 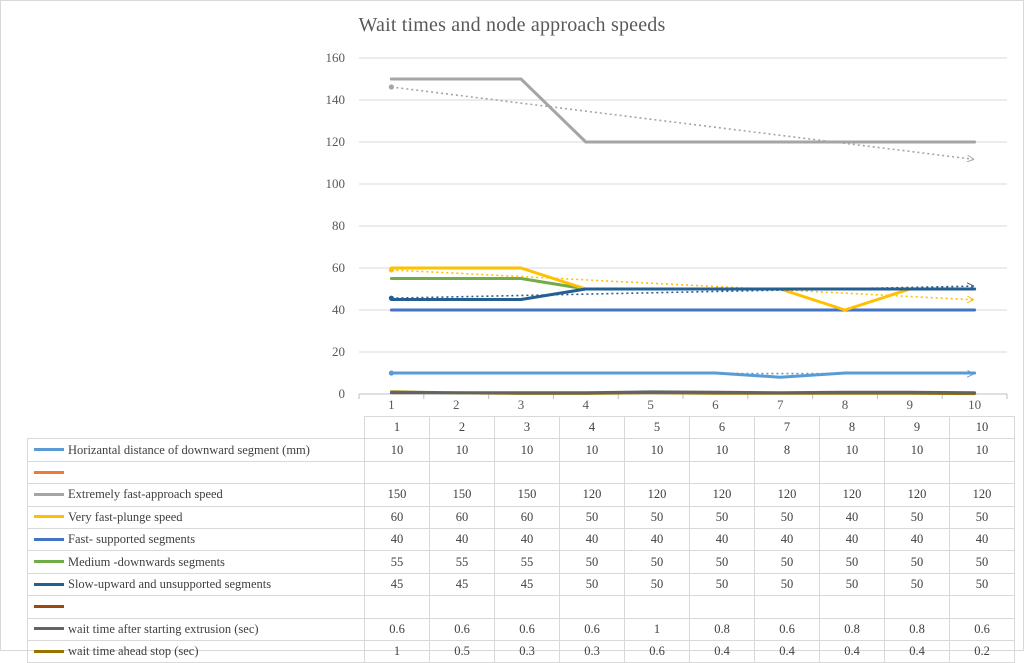 I want to click on trendline-start, so click(x=391, y=87).